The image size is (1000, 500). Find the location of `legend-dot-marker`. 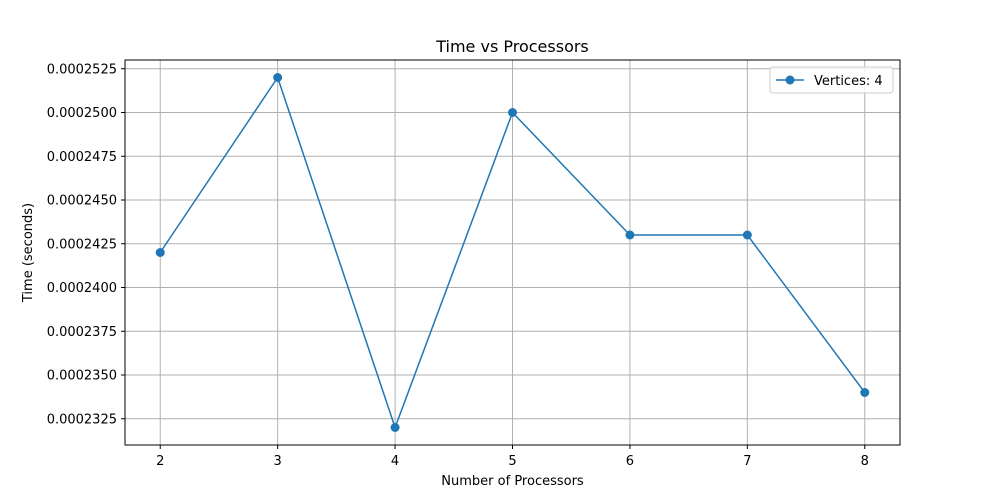

legend-dot-marker is located at coordinates (790, 80).